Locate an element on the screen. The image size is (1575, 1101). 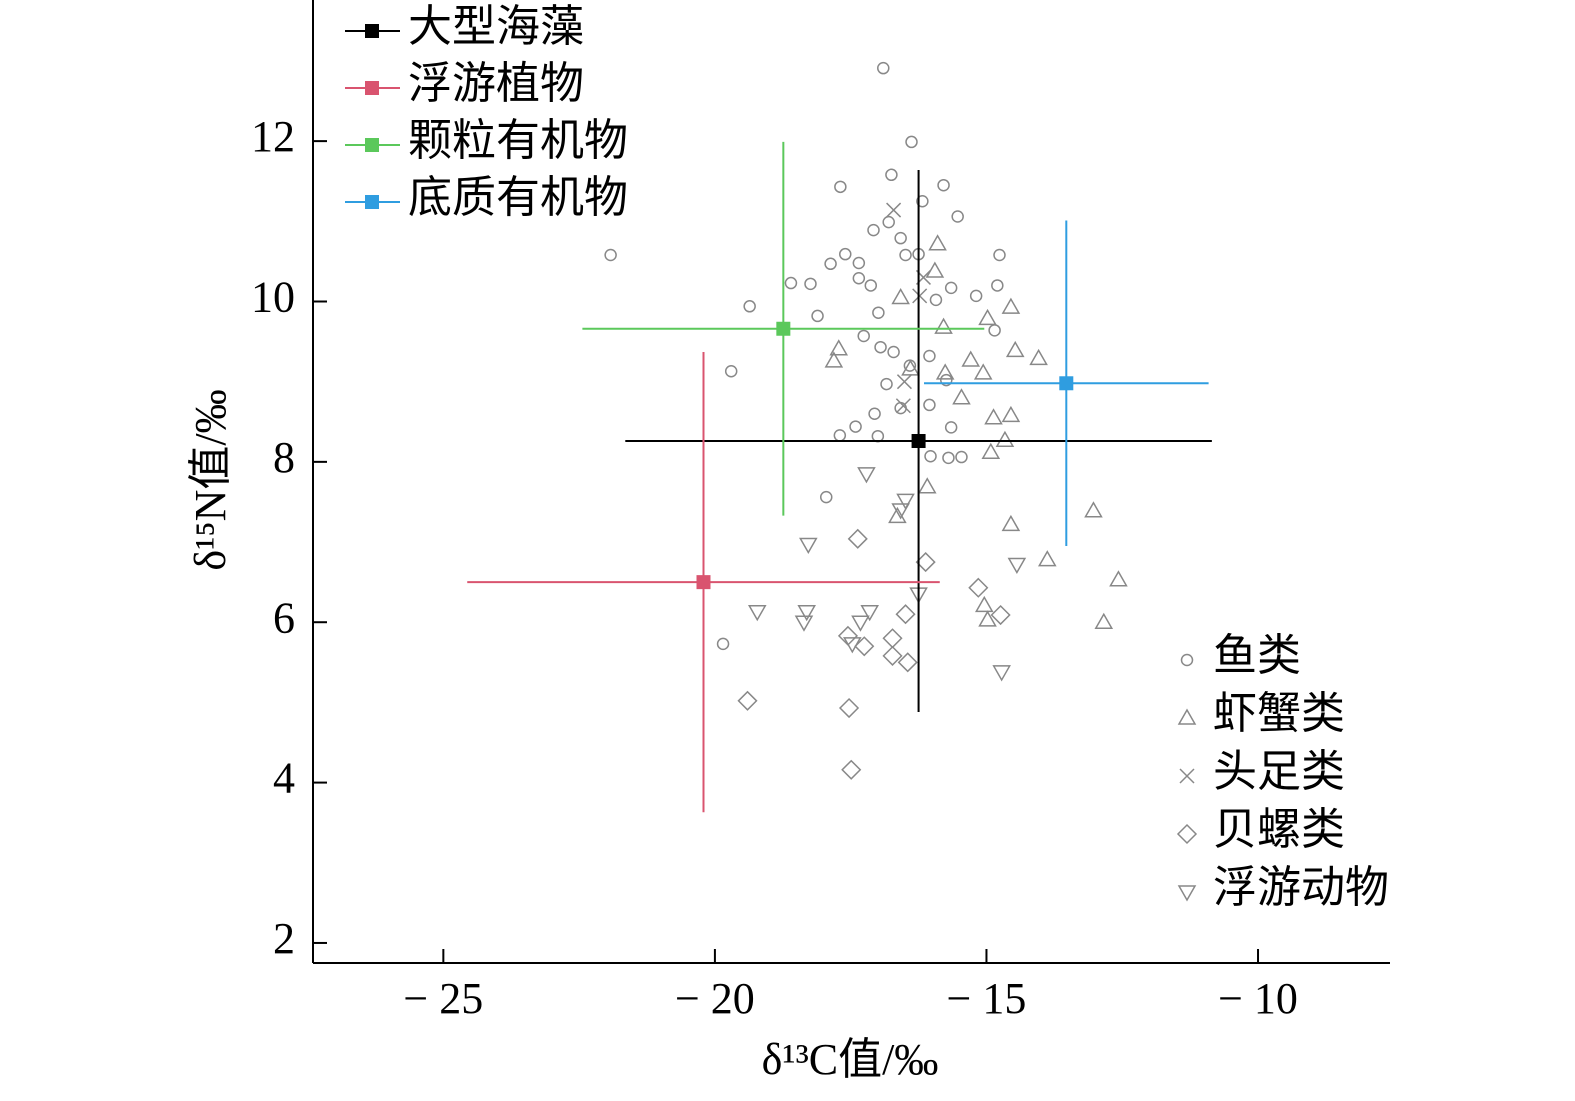
y-tick-label: 2 is located at coordinates (284, 938).